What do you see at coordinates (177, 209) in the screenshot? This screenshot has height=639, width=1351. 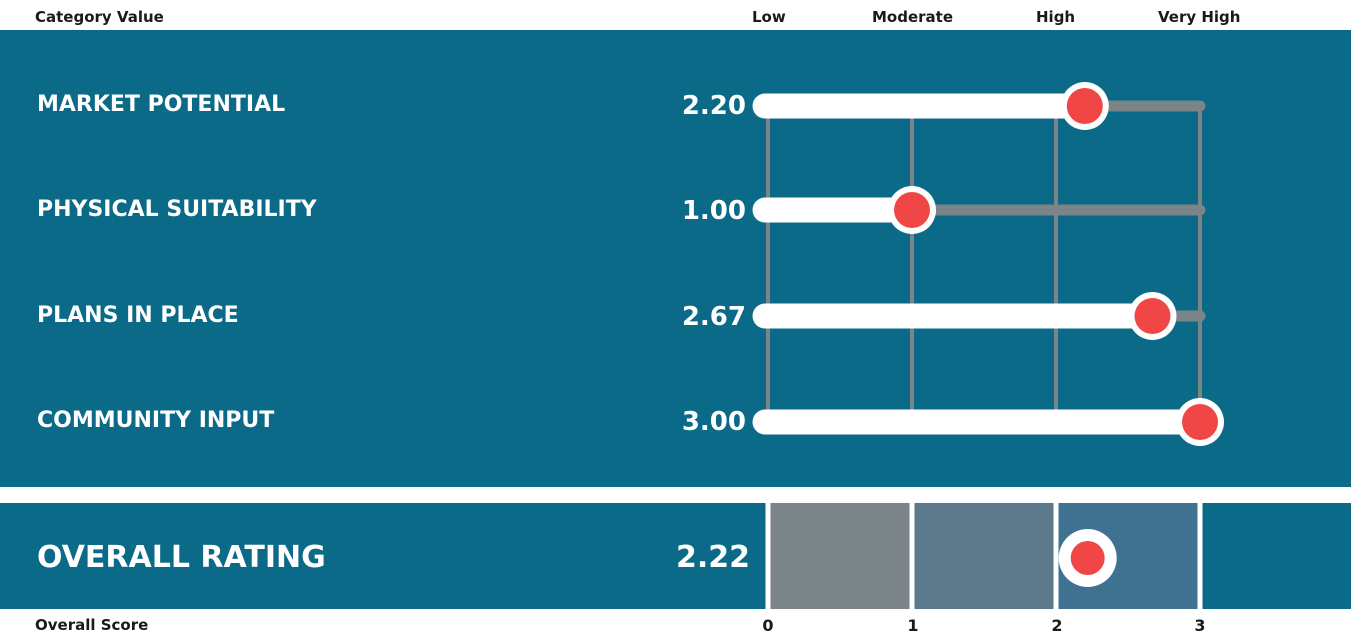 I see `category-label-physical-suitability: PHYSICAL SUITABILITY` at bounding box center [177, 209].